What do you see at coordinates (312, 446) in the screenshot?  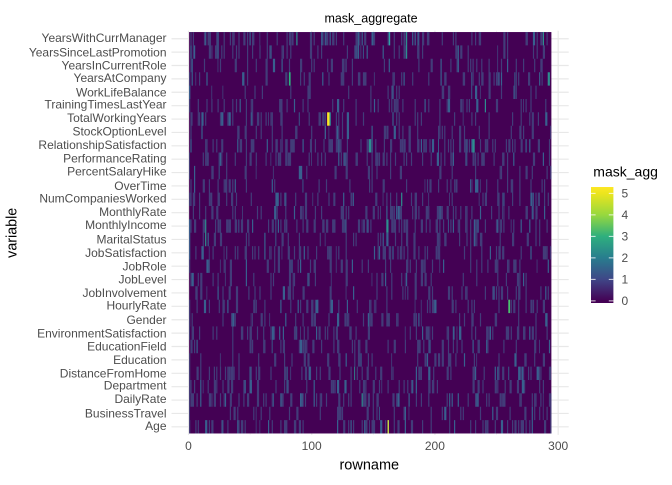 I see `svg-text: 100` at bounding box center [312, 446].